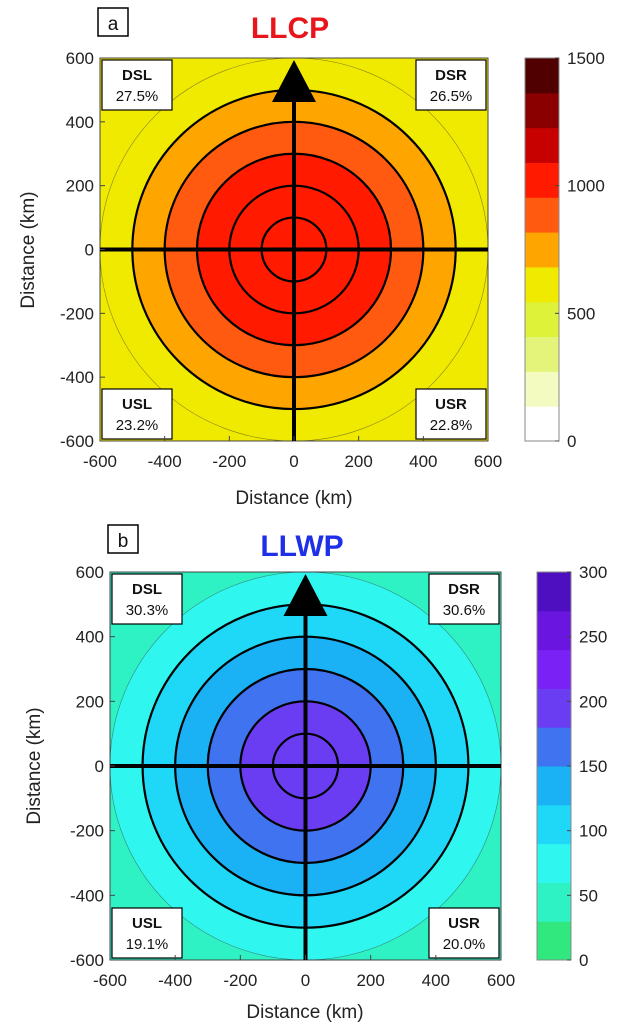 This screenshot has width=625, height=1026. Describe the element at coordinates (147, 944) in the screenshot. I see `quadrant-percent: 19.1%` at that location.